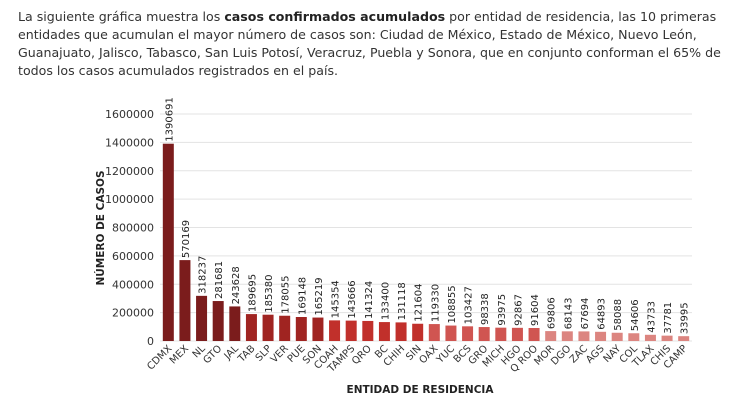 The image size is (750, 409). I want to click on x-tick-label: QRO, so click(362, 355).